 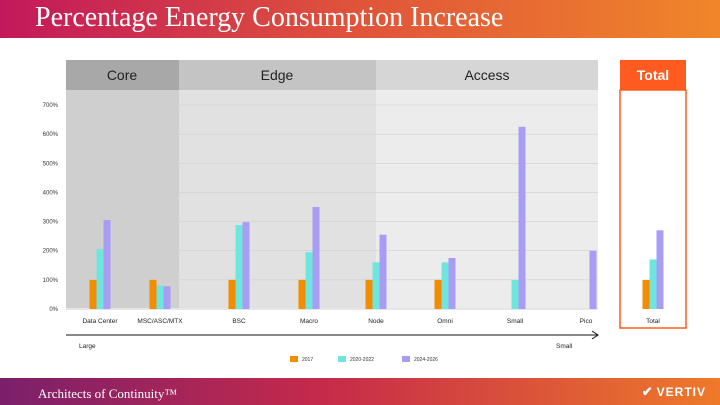 I want to click on y-tick-label: 0%, so click(x=53, y=310).